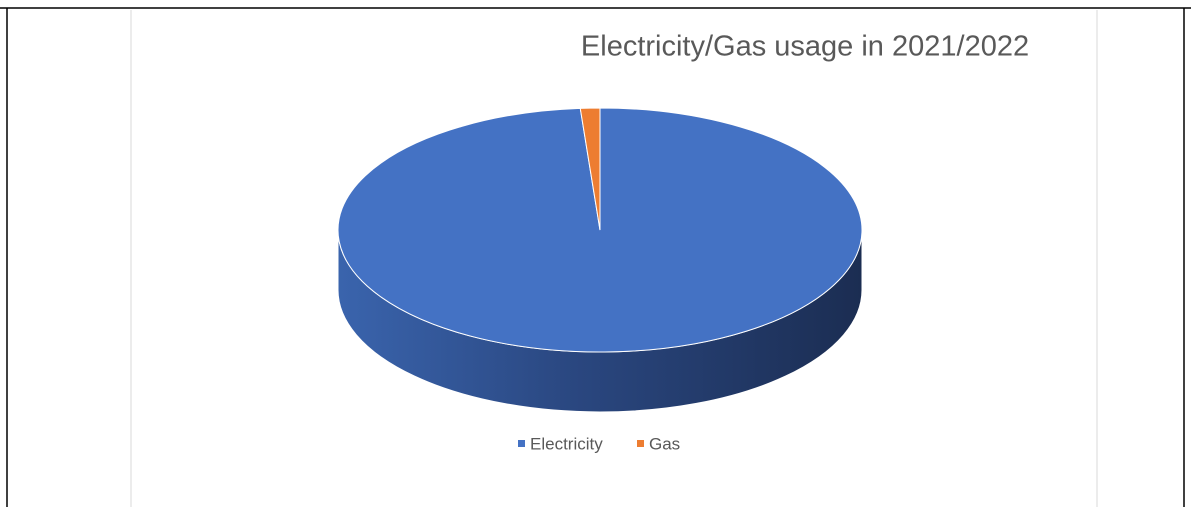 The image size is (1191, 507). I want to click on legend-label: Electricity, so click(566, 443).